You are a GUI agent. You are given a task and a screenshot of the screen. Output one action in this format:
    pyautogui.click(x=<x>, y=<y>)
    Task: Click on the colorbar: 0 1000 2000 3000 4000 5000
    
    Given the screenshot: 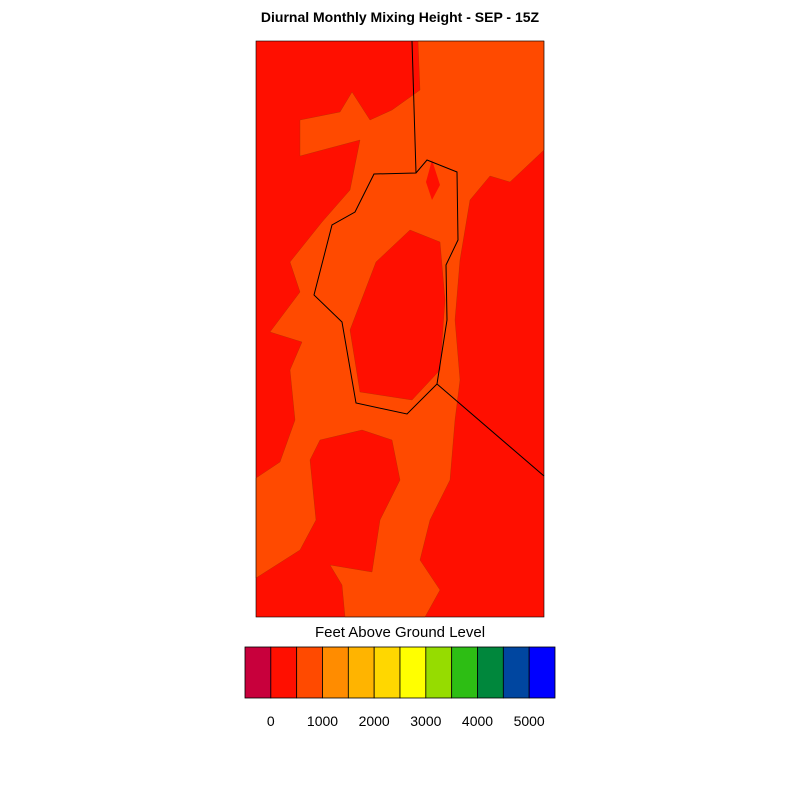 What is the action you would take?
    pyautogui.click(x=400, y=687)
    